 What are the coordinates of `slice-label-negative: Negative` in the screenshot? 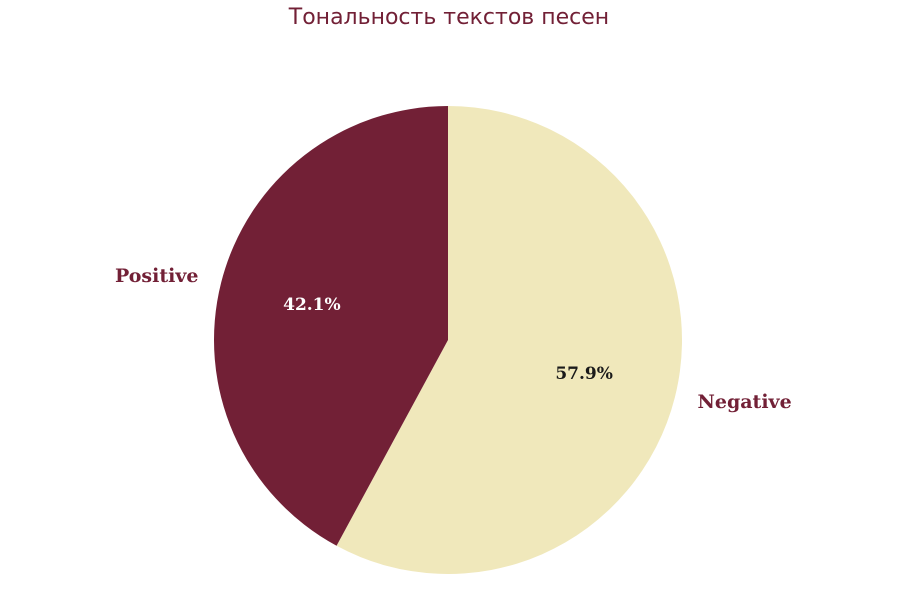 It's located at (745, 402).